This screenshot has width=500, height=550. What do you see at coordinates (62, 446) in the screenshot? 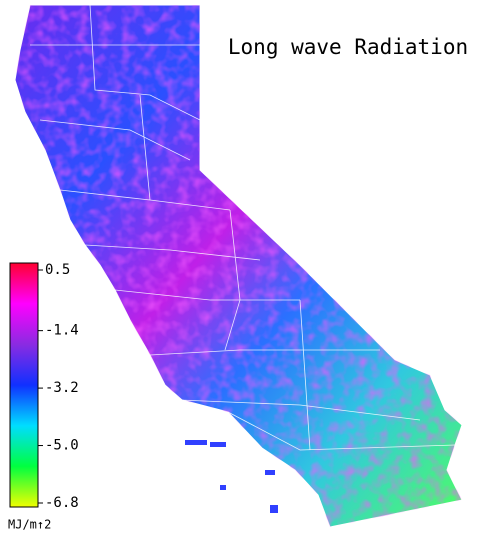
I see `tick-label: -5.0` at bounding box center [62, 446].